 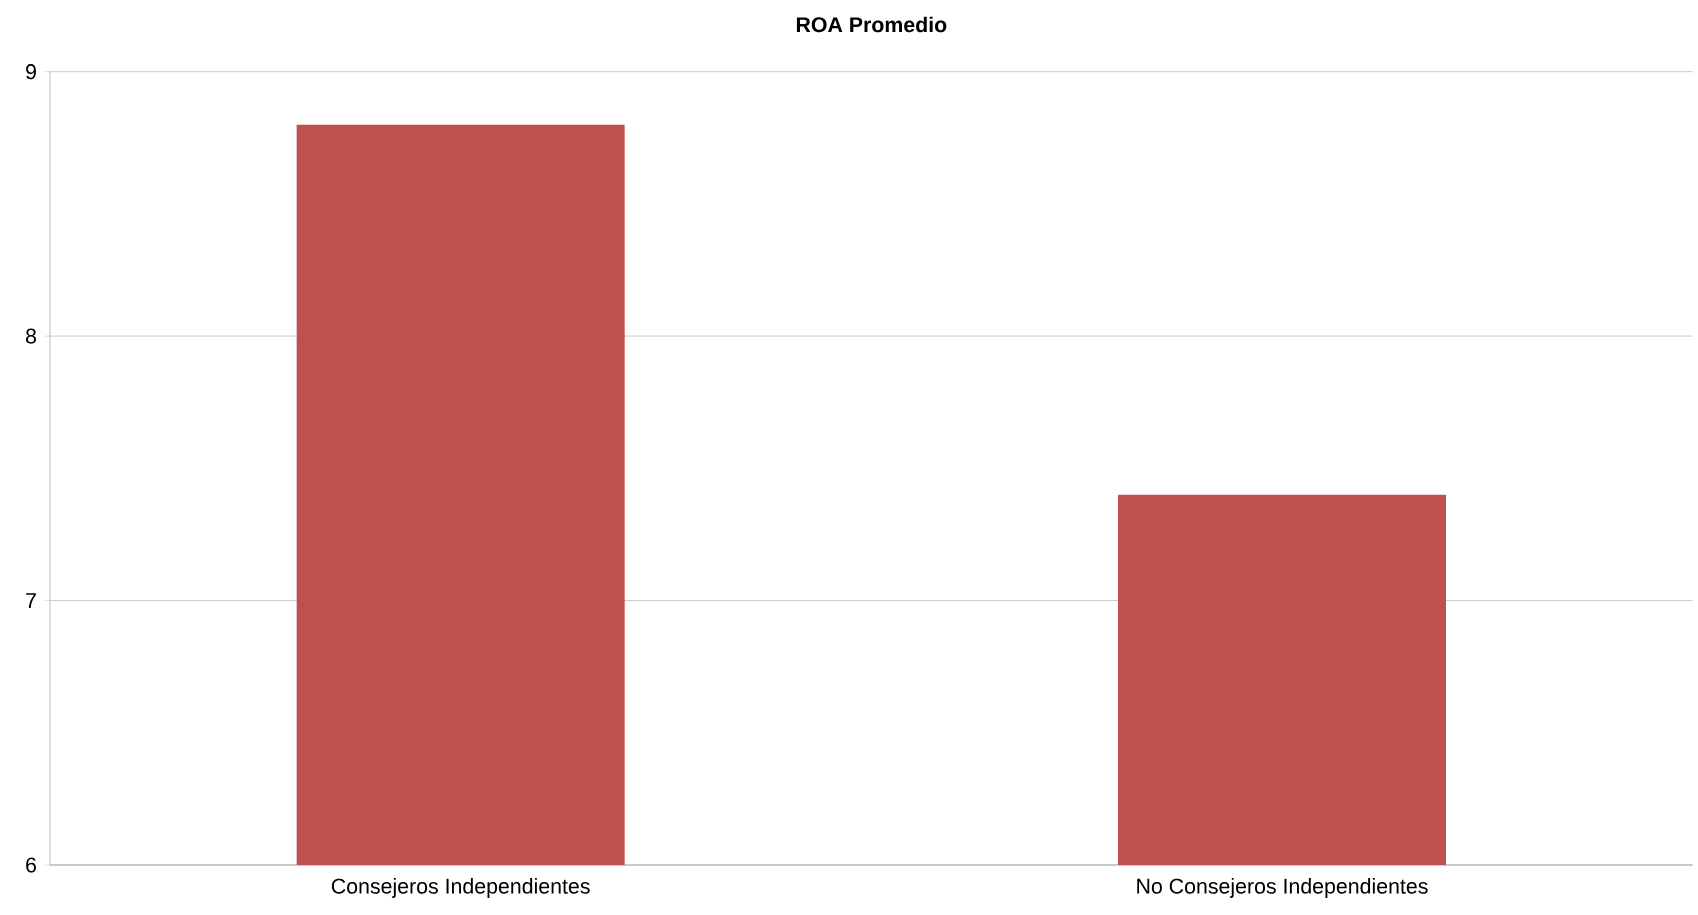 I want to click on chart-title: ROA Promedio, so click(x=871, y=24).